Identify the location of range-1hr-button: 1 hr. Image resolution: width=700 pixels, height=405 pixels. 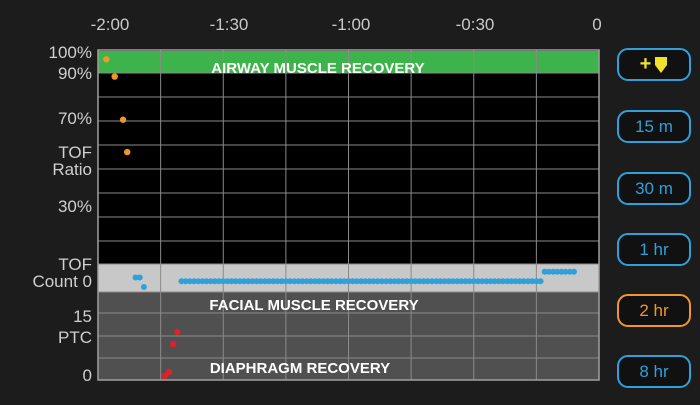
(654, 249).